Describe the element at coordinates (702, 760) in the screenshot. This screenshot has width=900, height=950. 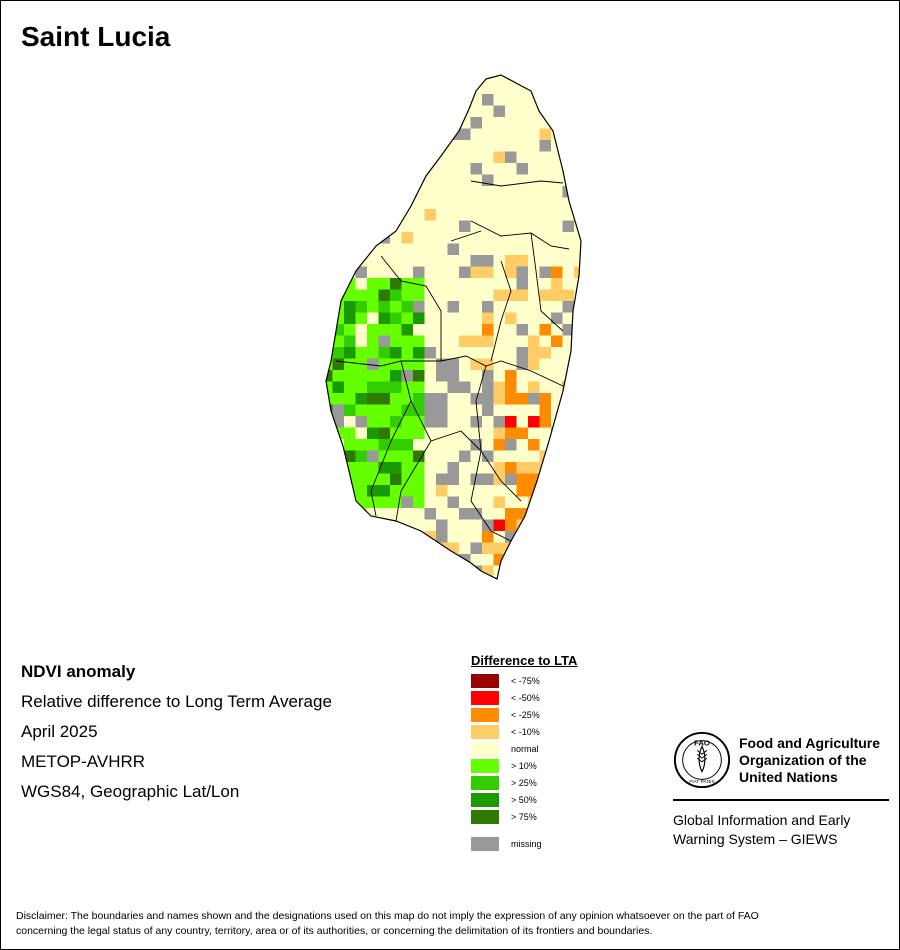
I see `fao-emblem-icon: FAO FIAT PANIS` at that location.